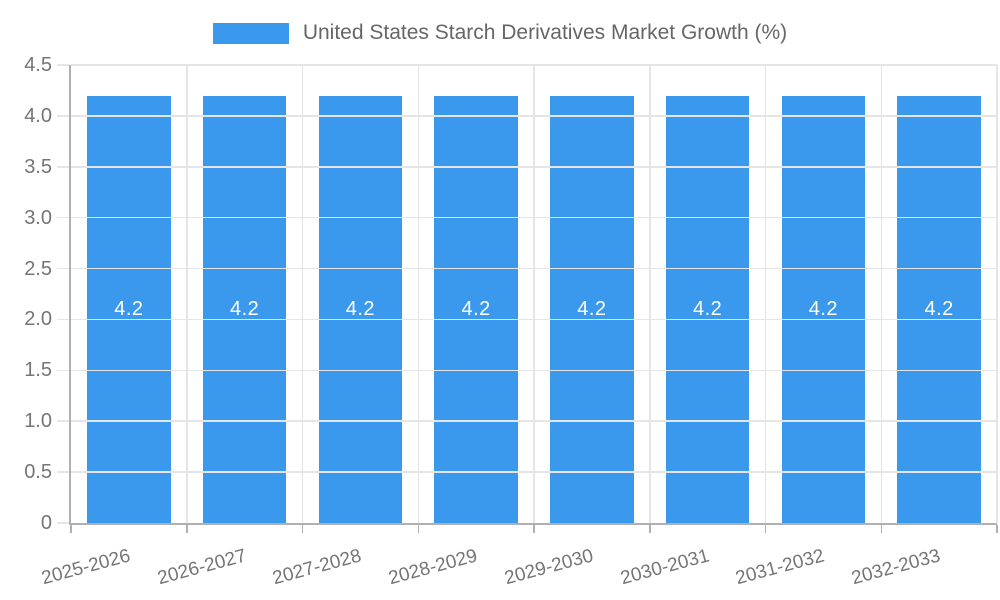 This screenshot has width=1000, height=600. What do you see at coordinates (38, 217) in the screenshot?
I see `y-axis-tick-label: 3.0` at bounding box center [38, 217].